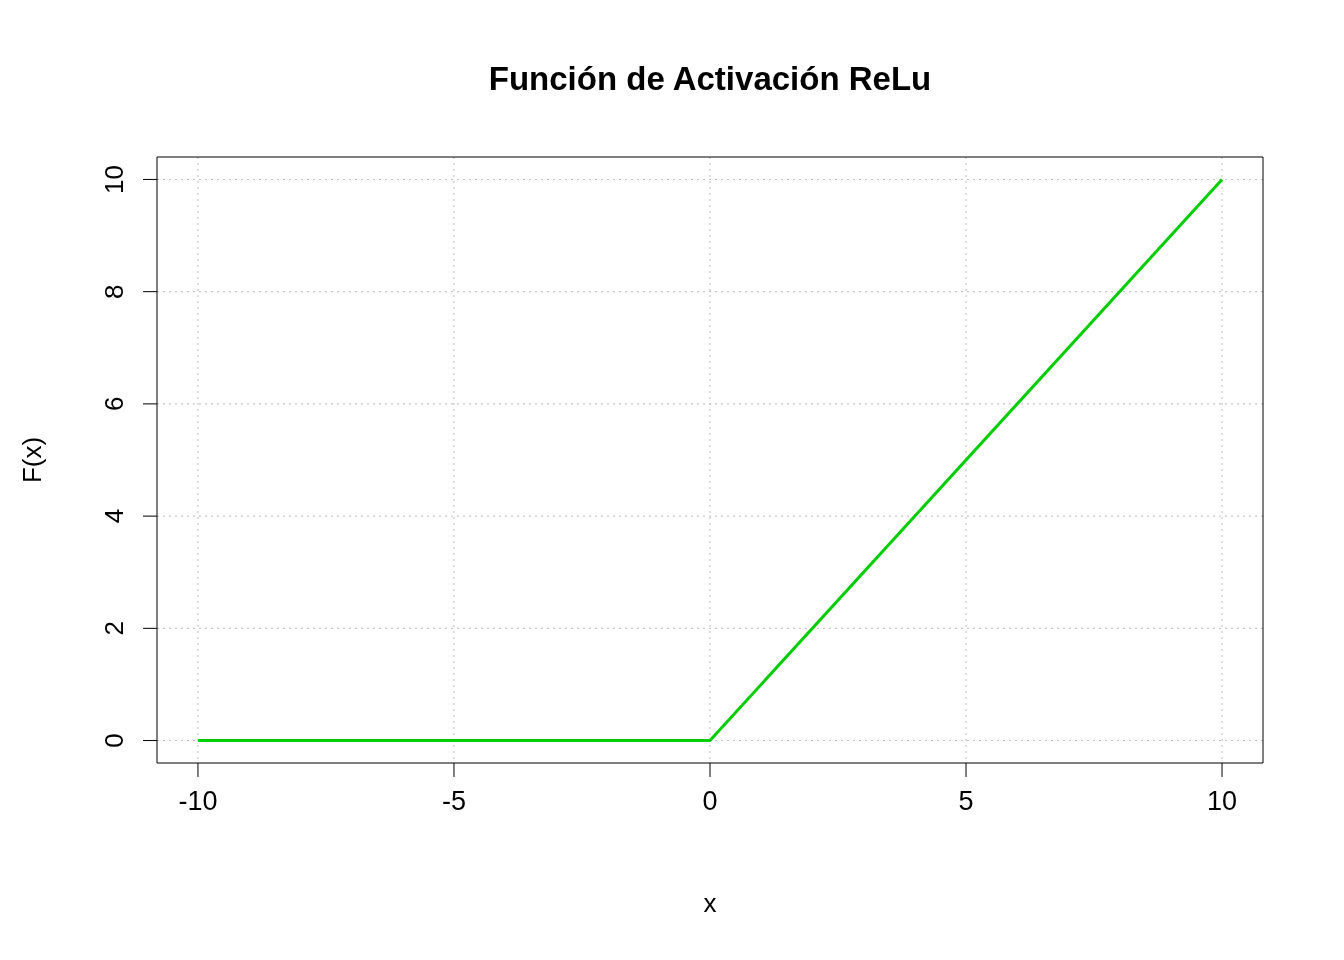  I want to click on y-tick-label: 6, so click(114, 404).